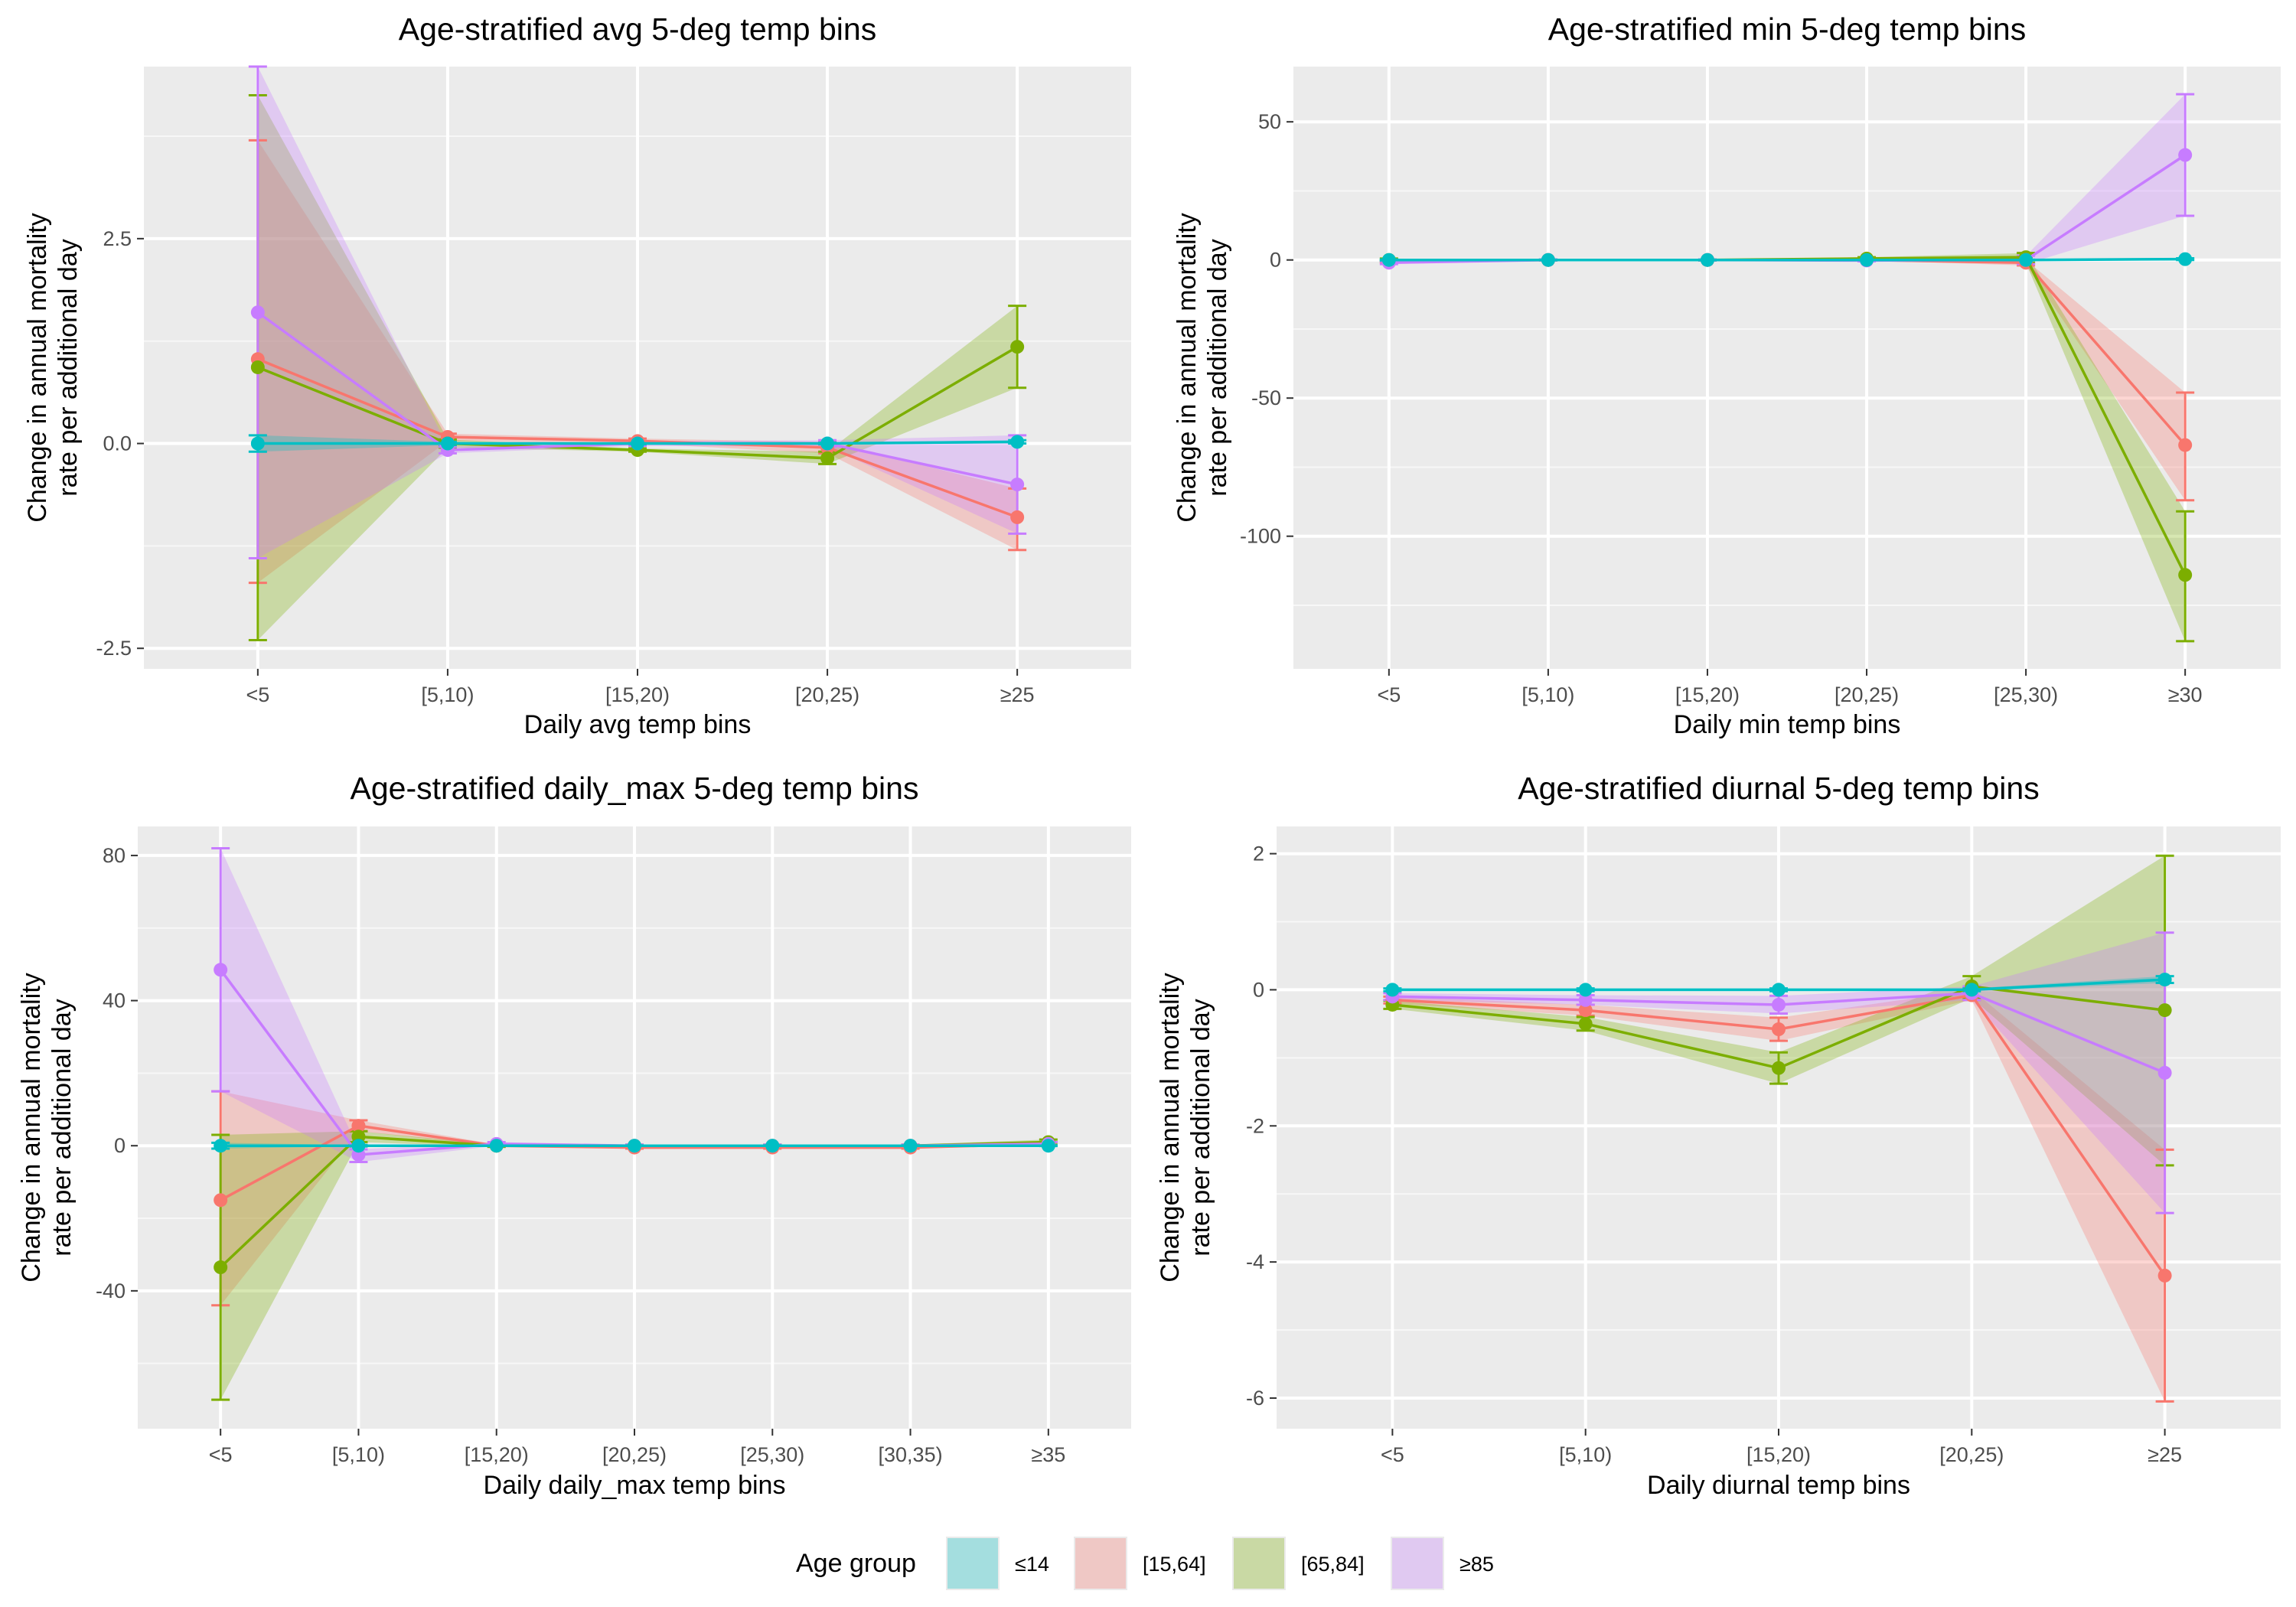 This screenshot has width=2296, height=1607. Describe the element at coordinates (1266, 397) in the screenshot. I see `y-tick-label: -50` at that location.